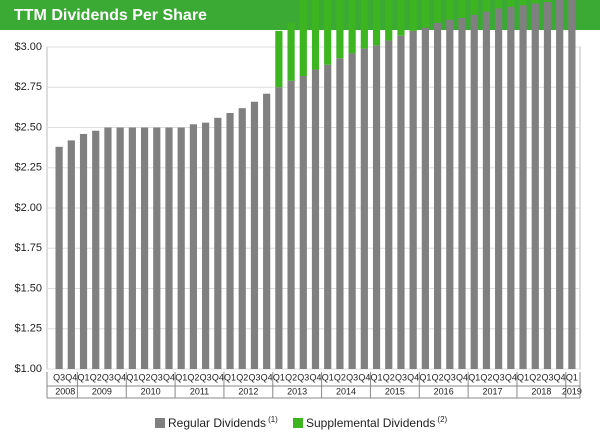  What do you see at coordinates (65, 391) in the screenshot?
I see `year-label: 2008` at bounding box center [65, 391].